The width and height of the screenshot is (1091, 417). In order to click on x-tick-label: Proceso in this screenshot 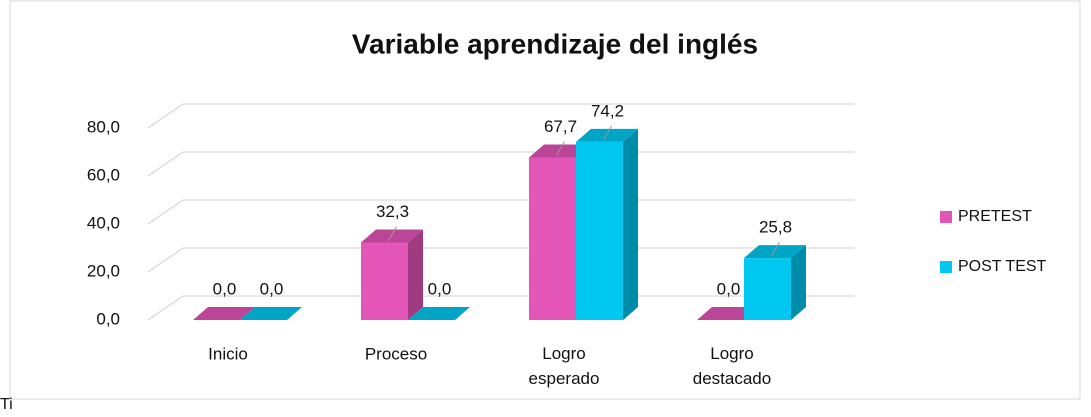, I will do `click(396, 353)`.